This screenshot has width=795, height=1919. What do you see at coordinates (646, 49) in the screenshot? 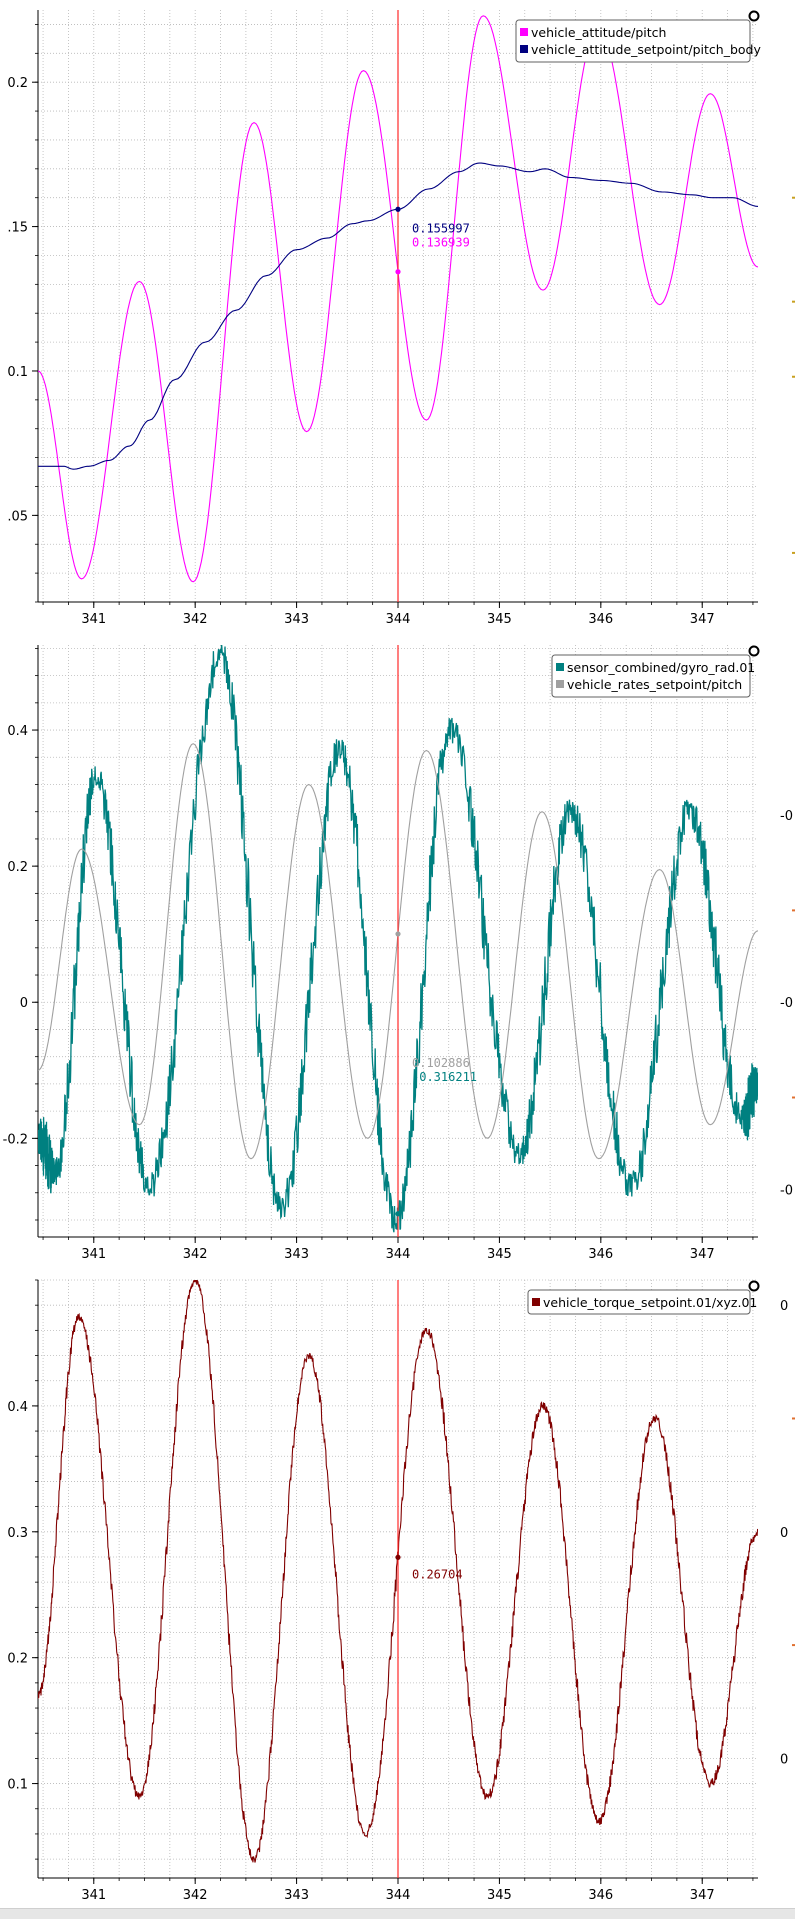
I see `legend-entry-label: vehicle_attitude_setpoint/pitch_body` at bounding box center [646, 49].